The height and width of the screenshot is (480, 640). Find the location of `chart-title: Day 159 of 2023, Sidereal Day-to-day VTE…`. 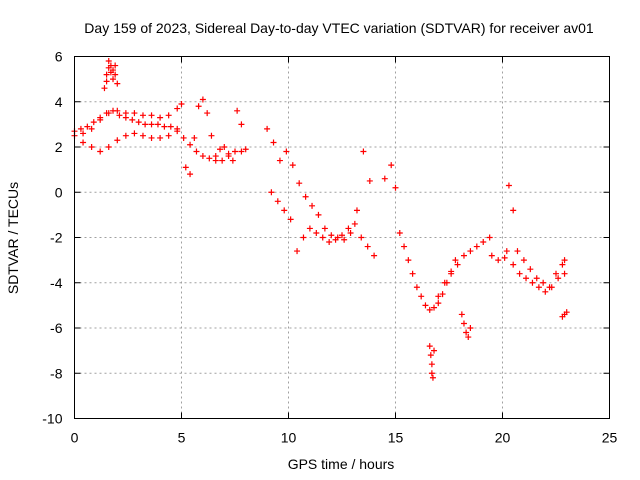

chart-title: Day 159 of 2023, Sidereal Day-to-day VTE… is located at coordinates (339, 28).